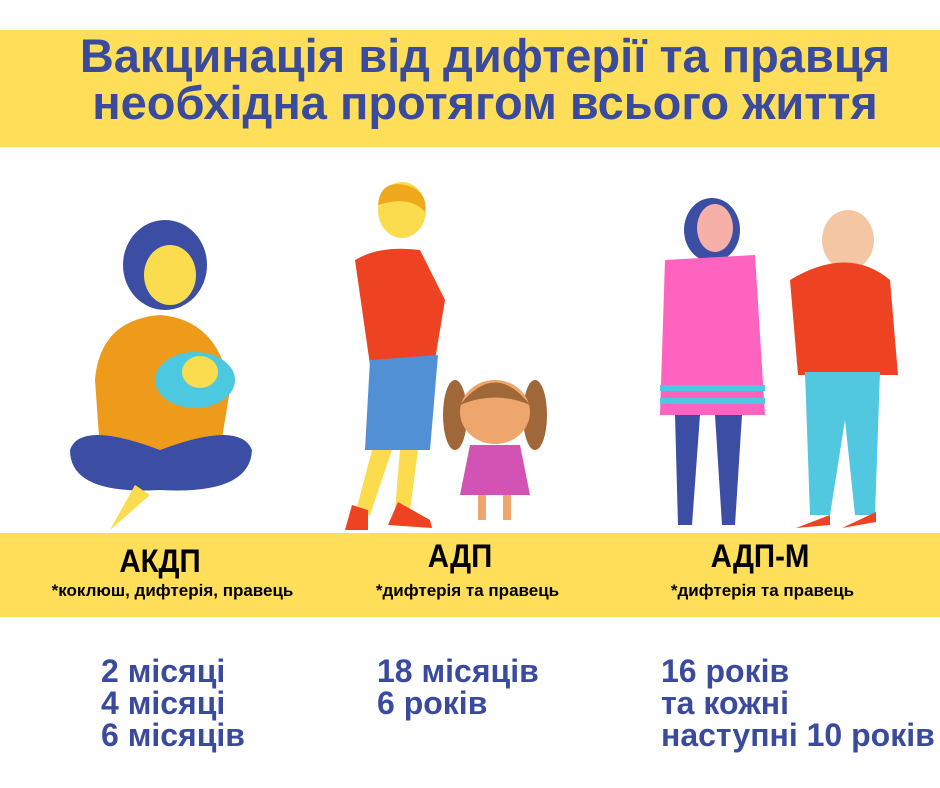 The height and width of the screenshot is (788, 940). I want to click on schedule-item: та кожні, so click(725, 703).